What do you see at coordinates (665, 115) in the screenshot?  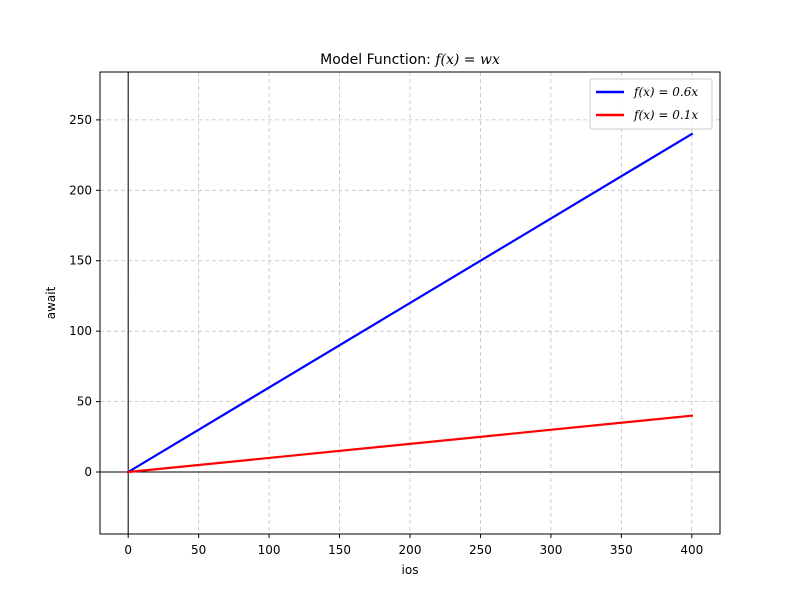 I see `legend-entry-red: f(x) = 0.1x` at bounding box center [665, 115].